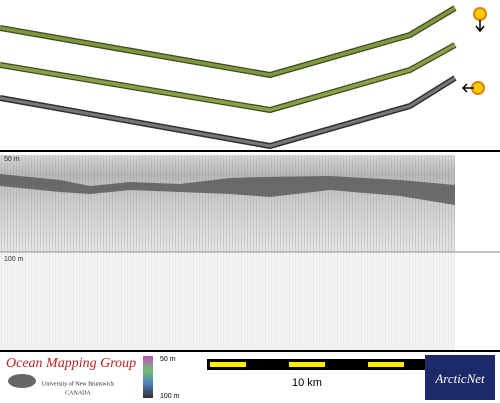  What do you see at coordinates (168, 359) in the screenshot?
I see `legend-label: 50 m` at bounding box center [168, 359].